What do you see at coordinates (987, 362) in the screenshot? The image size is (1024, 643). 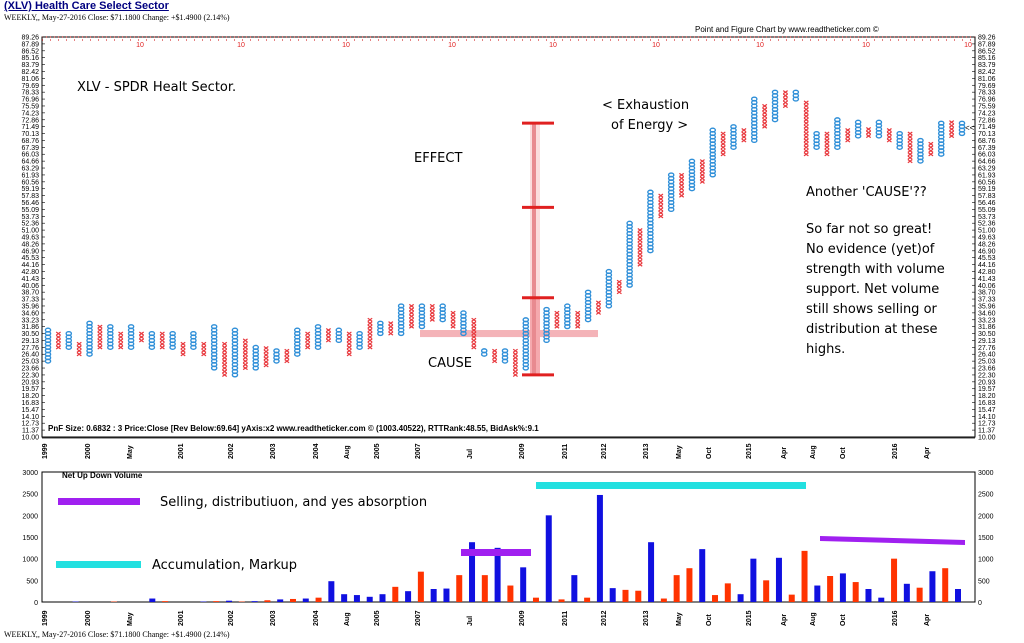 I see `y-tick-label-right: 25.03` at bounding box center [987, 362].